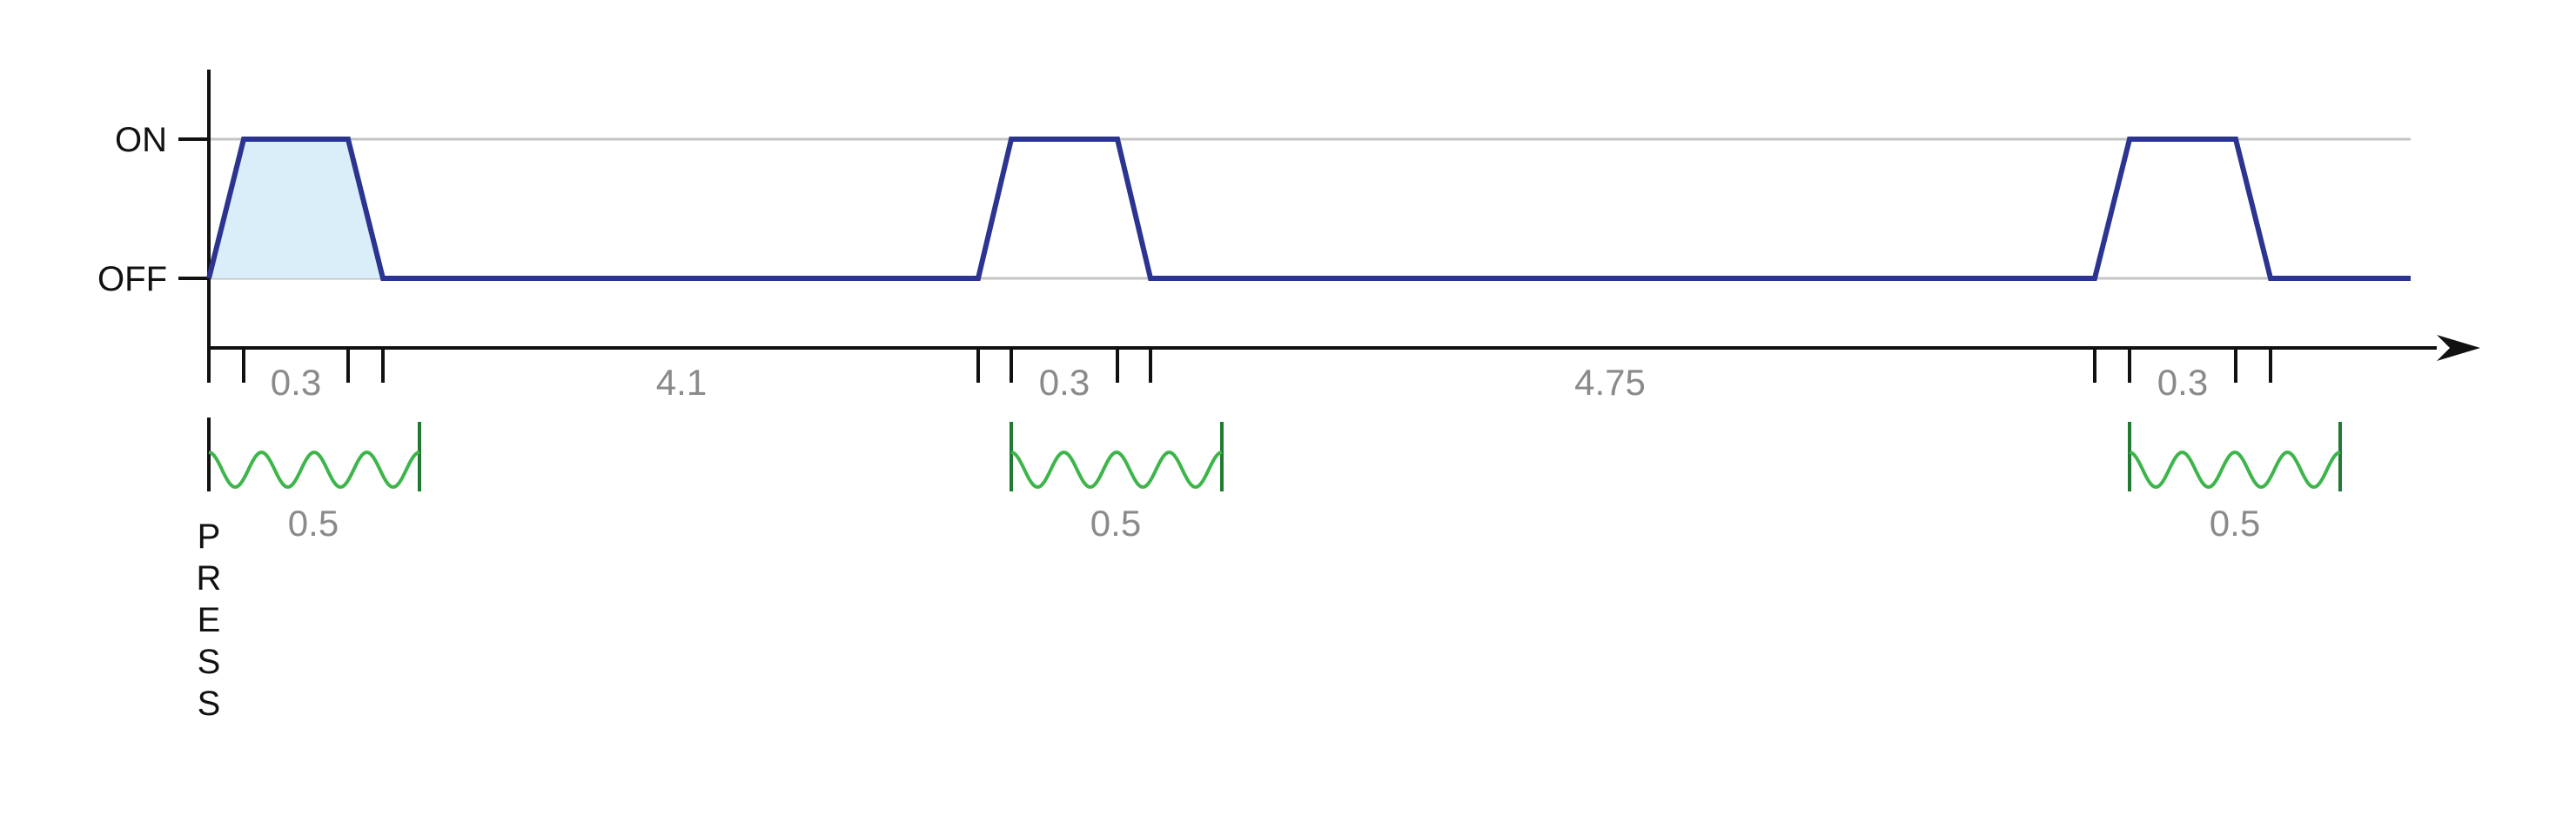 This screenshot has width=2576, height=835. I want to click on pulse2-duration-label: 0.3, so click(1064, 382).